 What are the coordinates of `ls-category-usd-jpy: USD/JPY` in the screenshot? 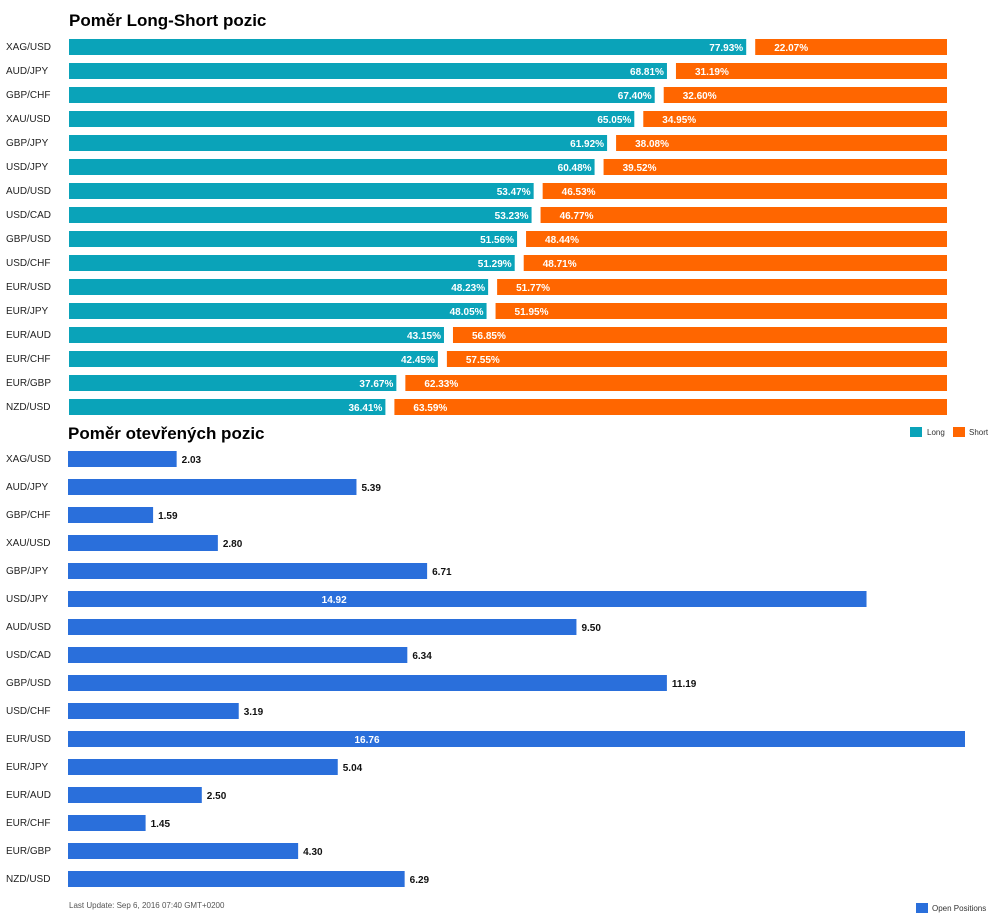 It's located at (27, 167).